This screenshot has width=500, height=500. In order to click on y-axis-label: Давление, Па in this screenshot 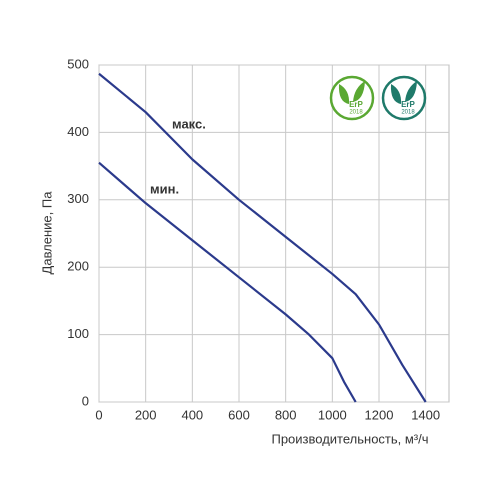, I will do `click(46, 233)`.